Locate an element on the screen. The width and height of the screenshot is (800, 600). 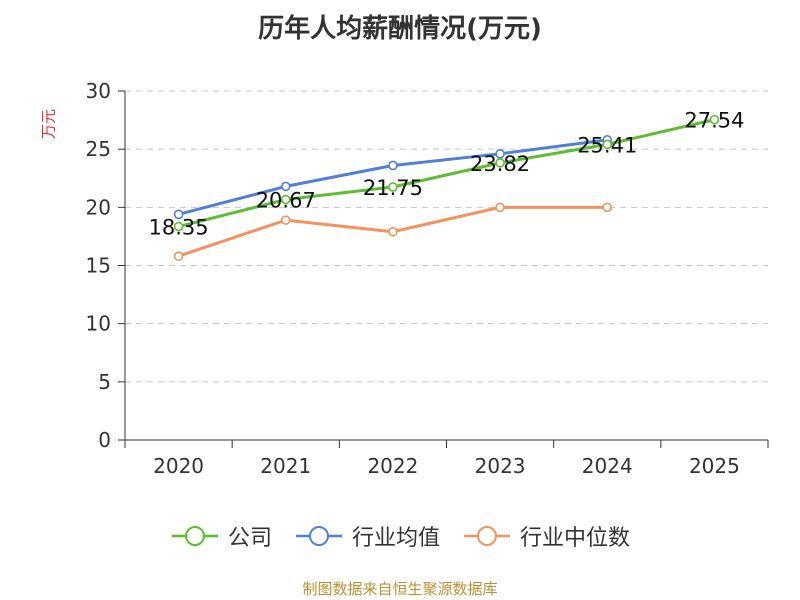
data-label: 21.75 is located at coordinates (393, 188).